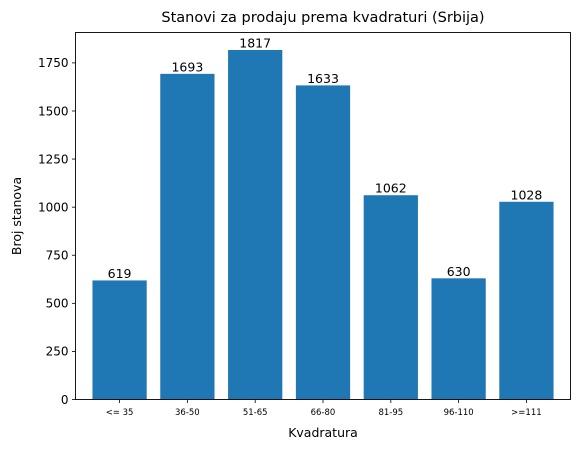 Image resolution: width=580 pixels, height=449 pixels. I want to click on data-label: 630, so click(459, 271).